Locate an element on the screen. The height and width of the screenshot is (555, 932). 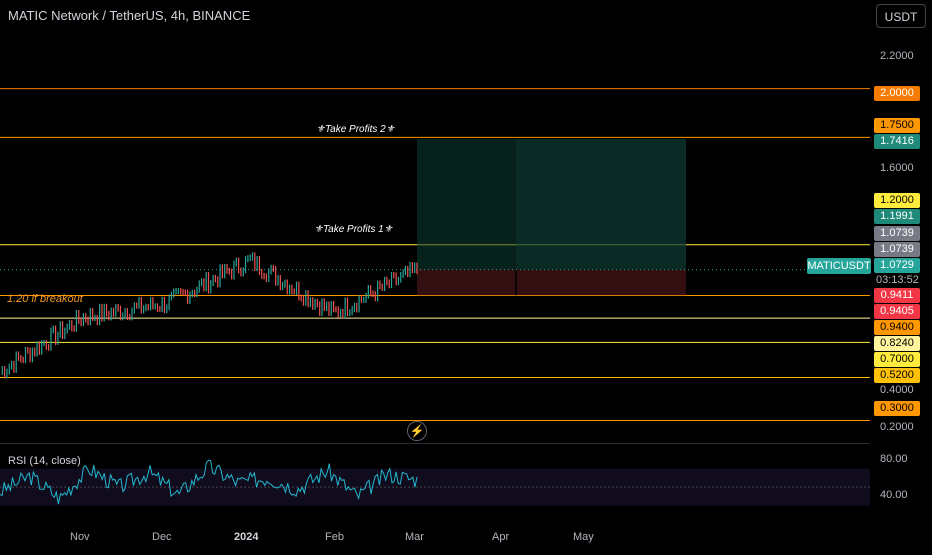
currency-button: USDT is located at coordinates (901, 16).